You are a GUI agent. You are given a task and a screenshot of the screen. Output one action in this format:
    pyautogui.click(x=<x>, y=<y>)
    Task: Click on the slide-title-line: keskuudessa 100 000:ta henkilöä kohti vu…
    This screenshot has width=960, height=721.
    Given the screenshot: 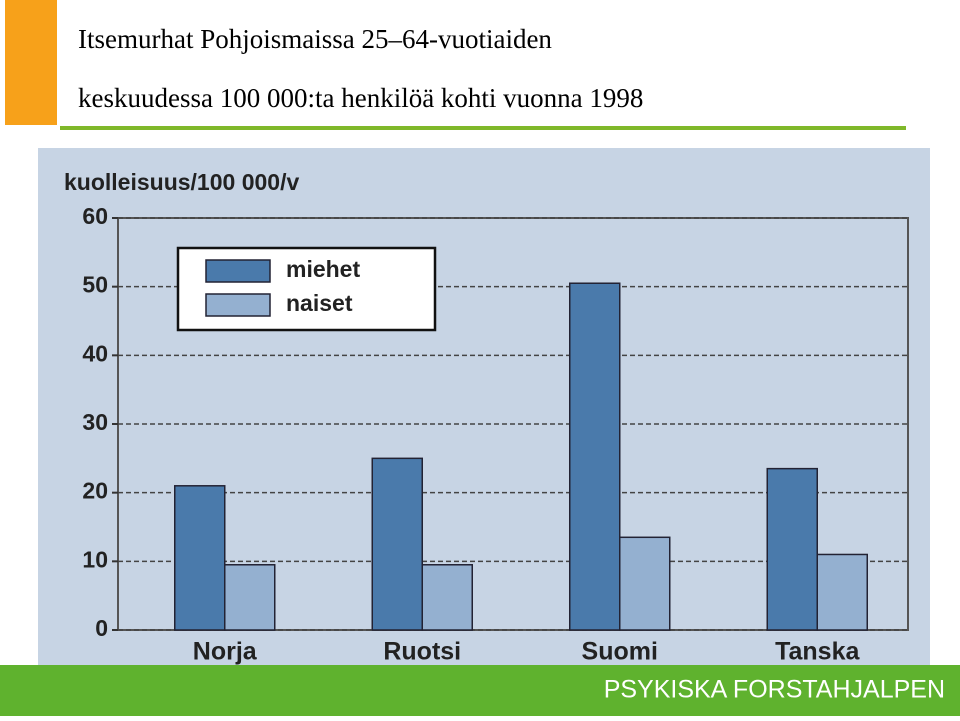 What is the action you would take?
    pyautogui.click(x=360, y=98)
    